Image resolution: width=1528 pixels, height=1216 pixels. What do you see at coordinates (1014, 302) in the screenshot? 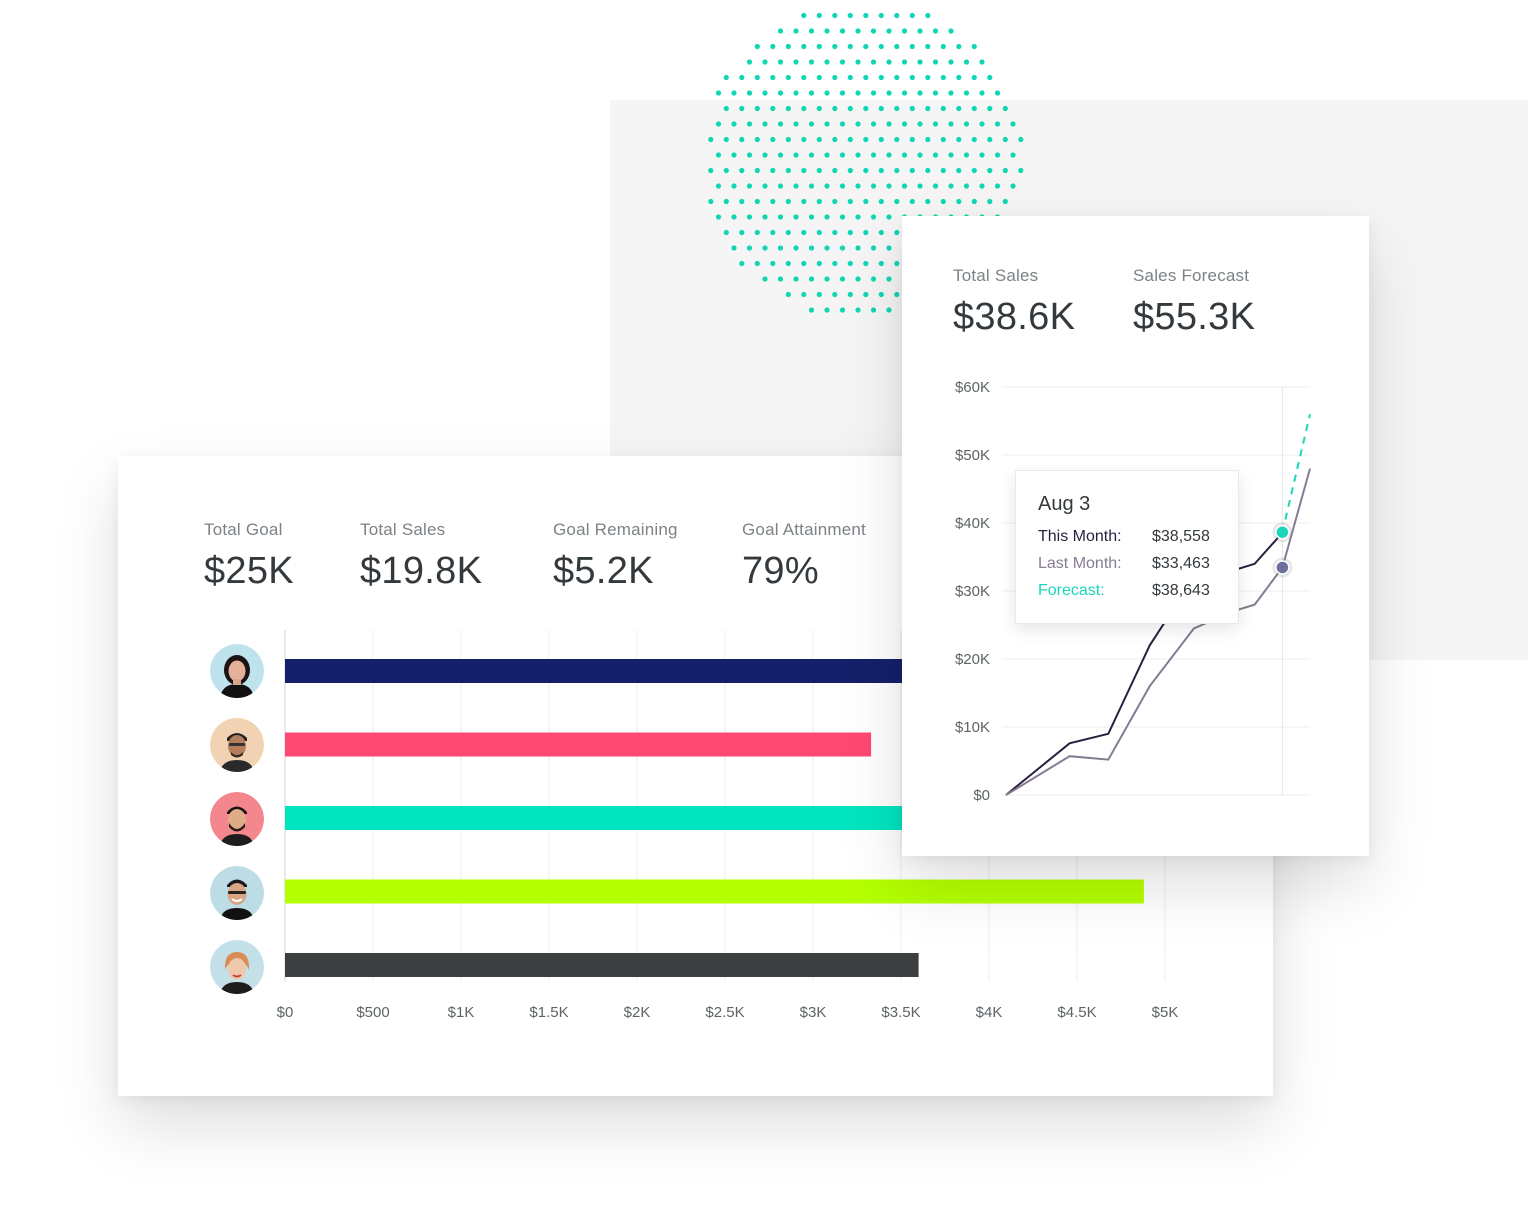
I see `stat-total-sales: Total Sales $38.6K` at bounding box center [1014, 302].